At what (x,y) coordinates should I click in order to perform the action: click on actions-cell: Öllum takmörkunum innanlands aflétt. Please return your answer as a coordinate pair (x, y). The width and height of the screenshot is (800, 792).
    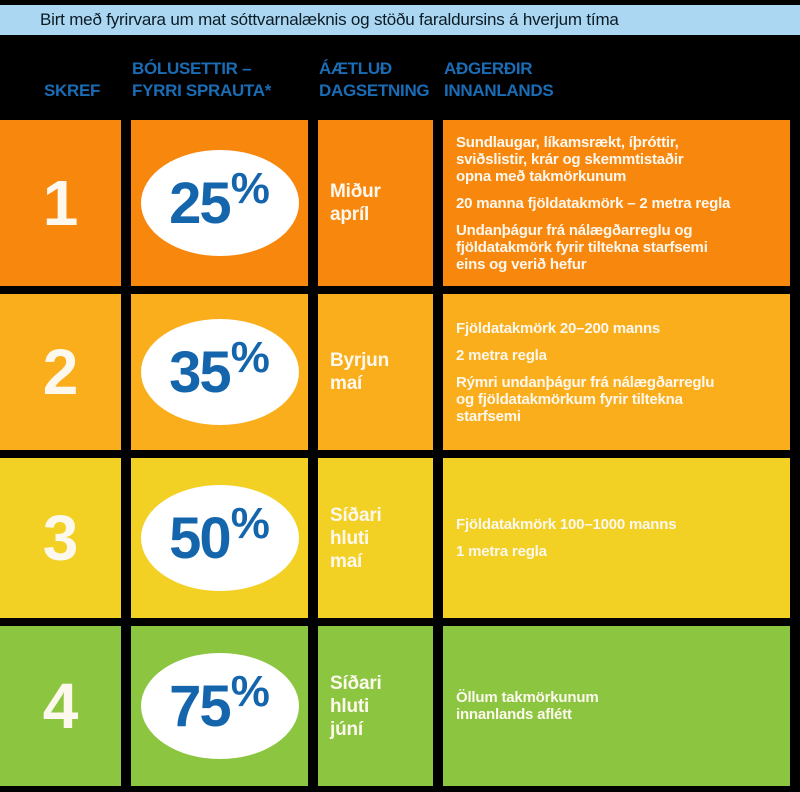
    Looking at the image, I should click on (616, 706).